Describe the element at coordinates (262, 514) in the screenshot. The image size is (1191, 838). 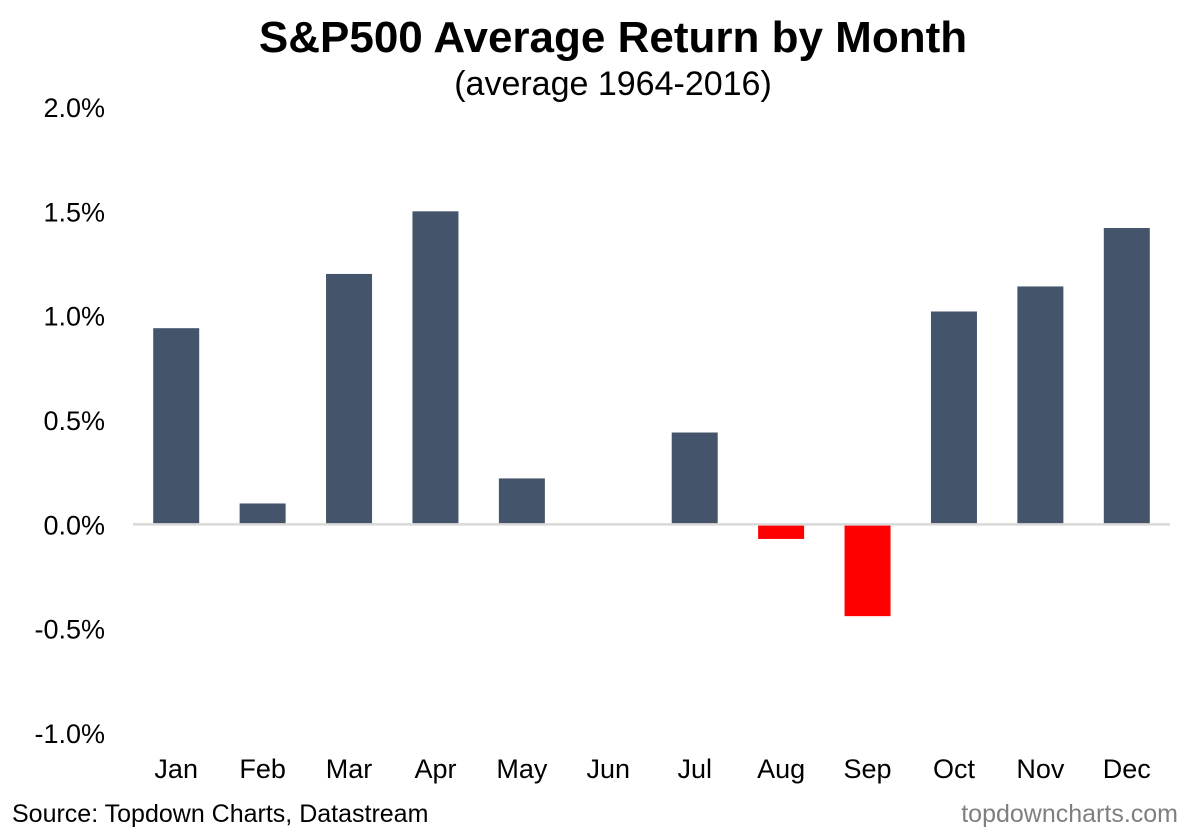
I see `bar-feb` at that location.